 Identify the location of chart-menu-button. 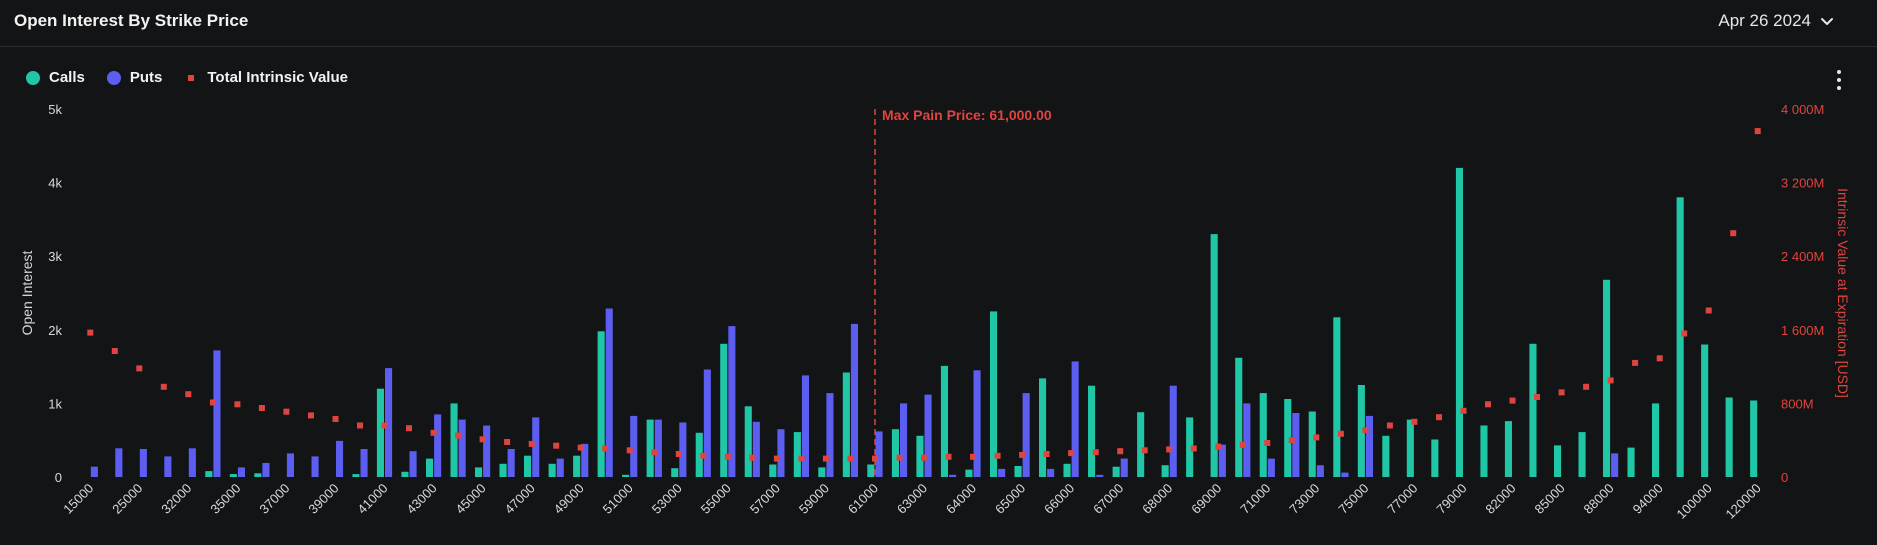
(1839, 80).